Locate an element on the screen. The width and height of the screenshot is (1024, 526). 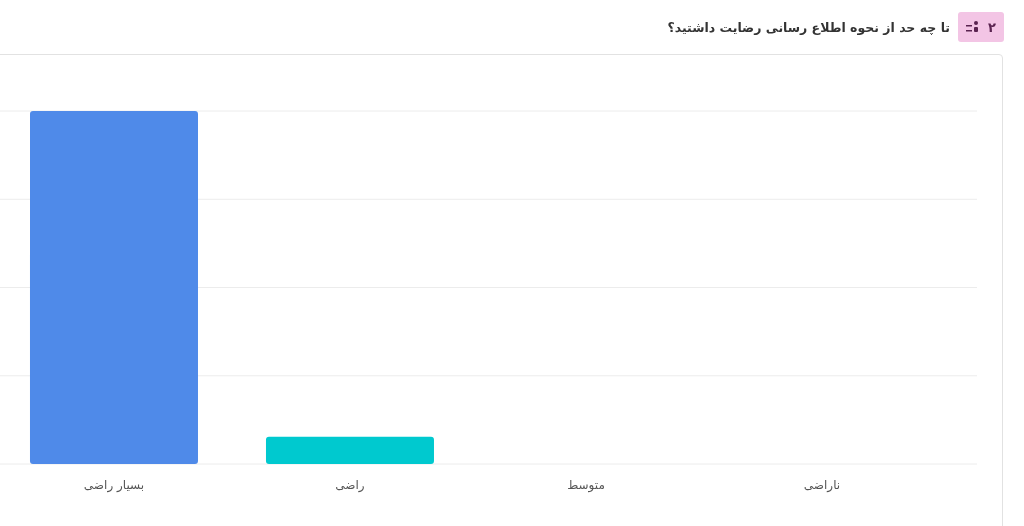
chart-title: تا چه حد از نحوه اطلاع رسانی رضایت داشتید؟ is located at coordinates (809, 27).